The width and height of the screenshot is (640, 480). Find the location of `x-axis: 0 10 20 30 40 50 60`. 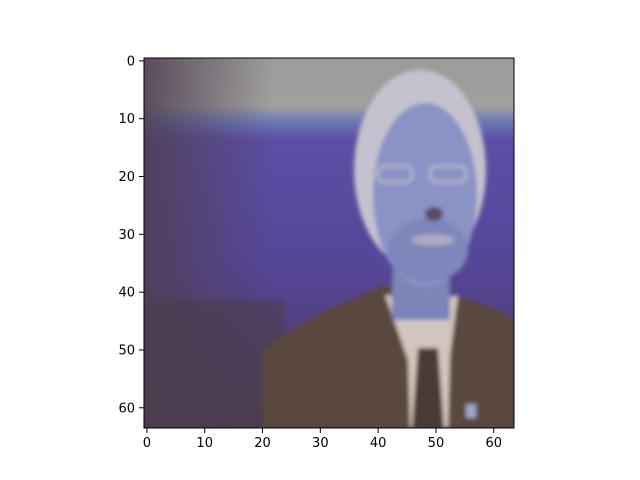

x-axis: 0 10 20 30 40 50 60 is located at coordinates (322, 439).